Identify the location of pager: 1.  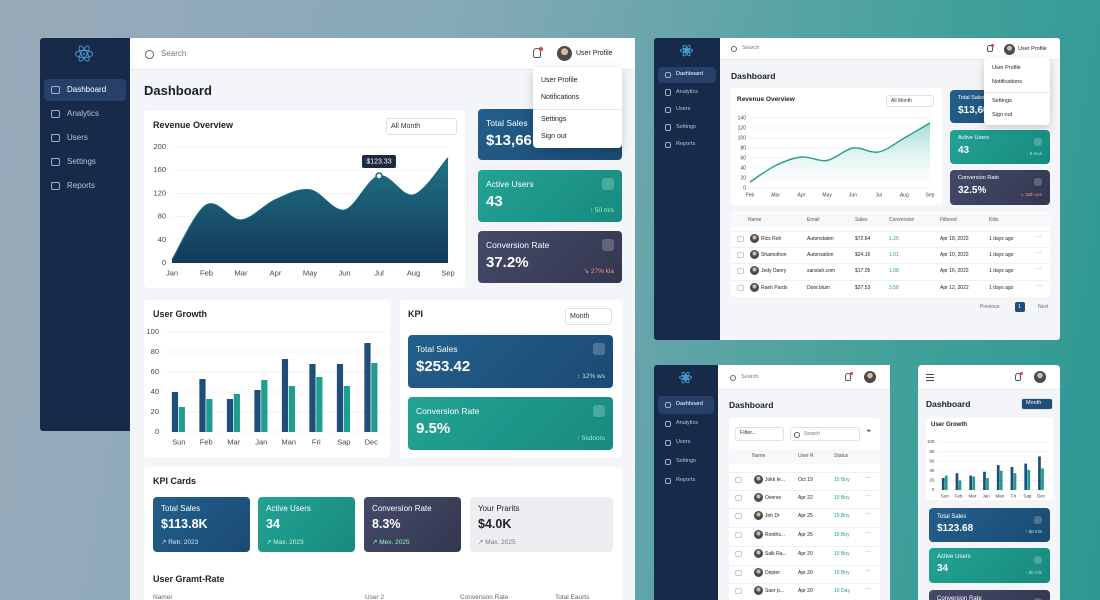
(1019, 307).